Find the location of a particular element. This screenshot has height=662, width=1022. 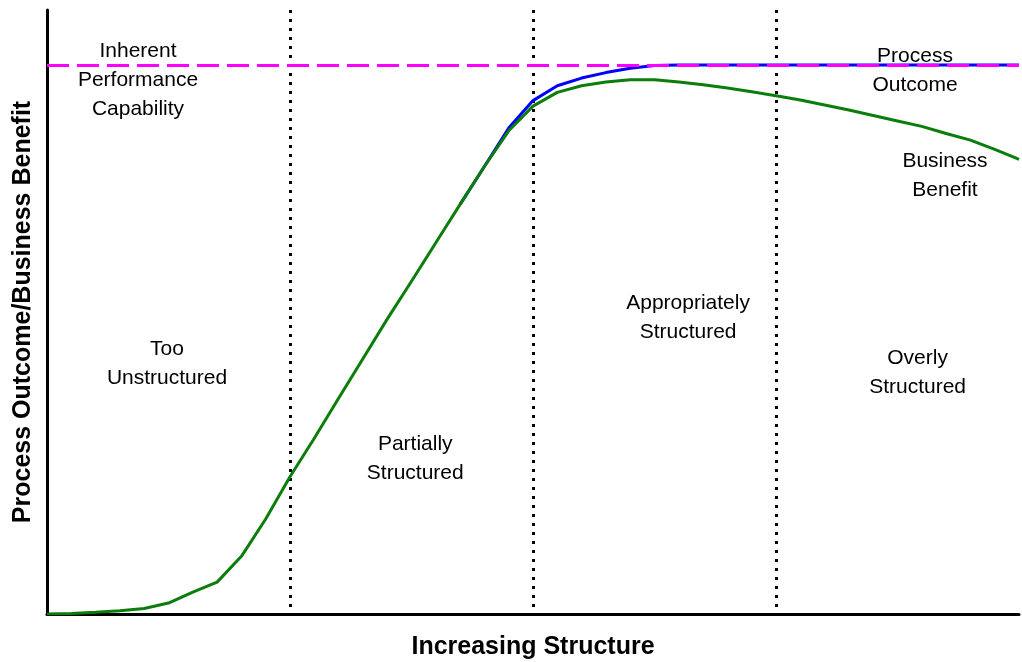

annotation: Overly Structured is located at coordinates (918, 371).